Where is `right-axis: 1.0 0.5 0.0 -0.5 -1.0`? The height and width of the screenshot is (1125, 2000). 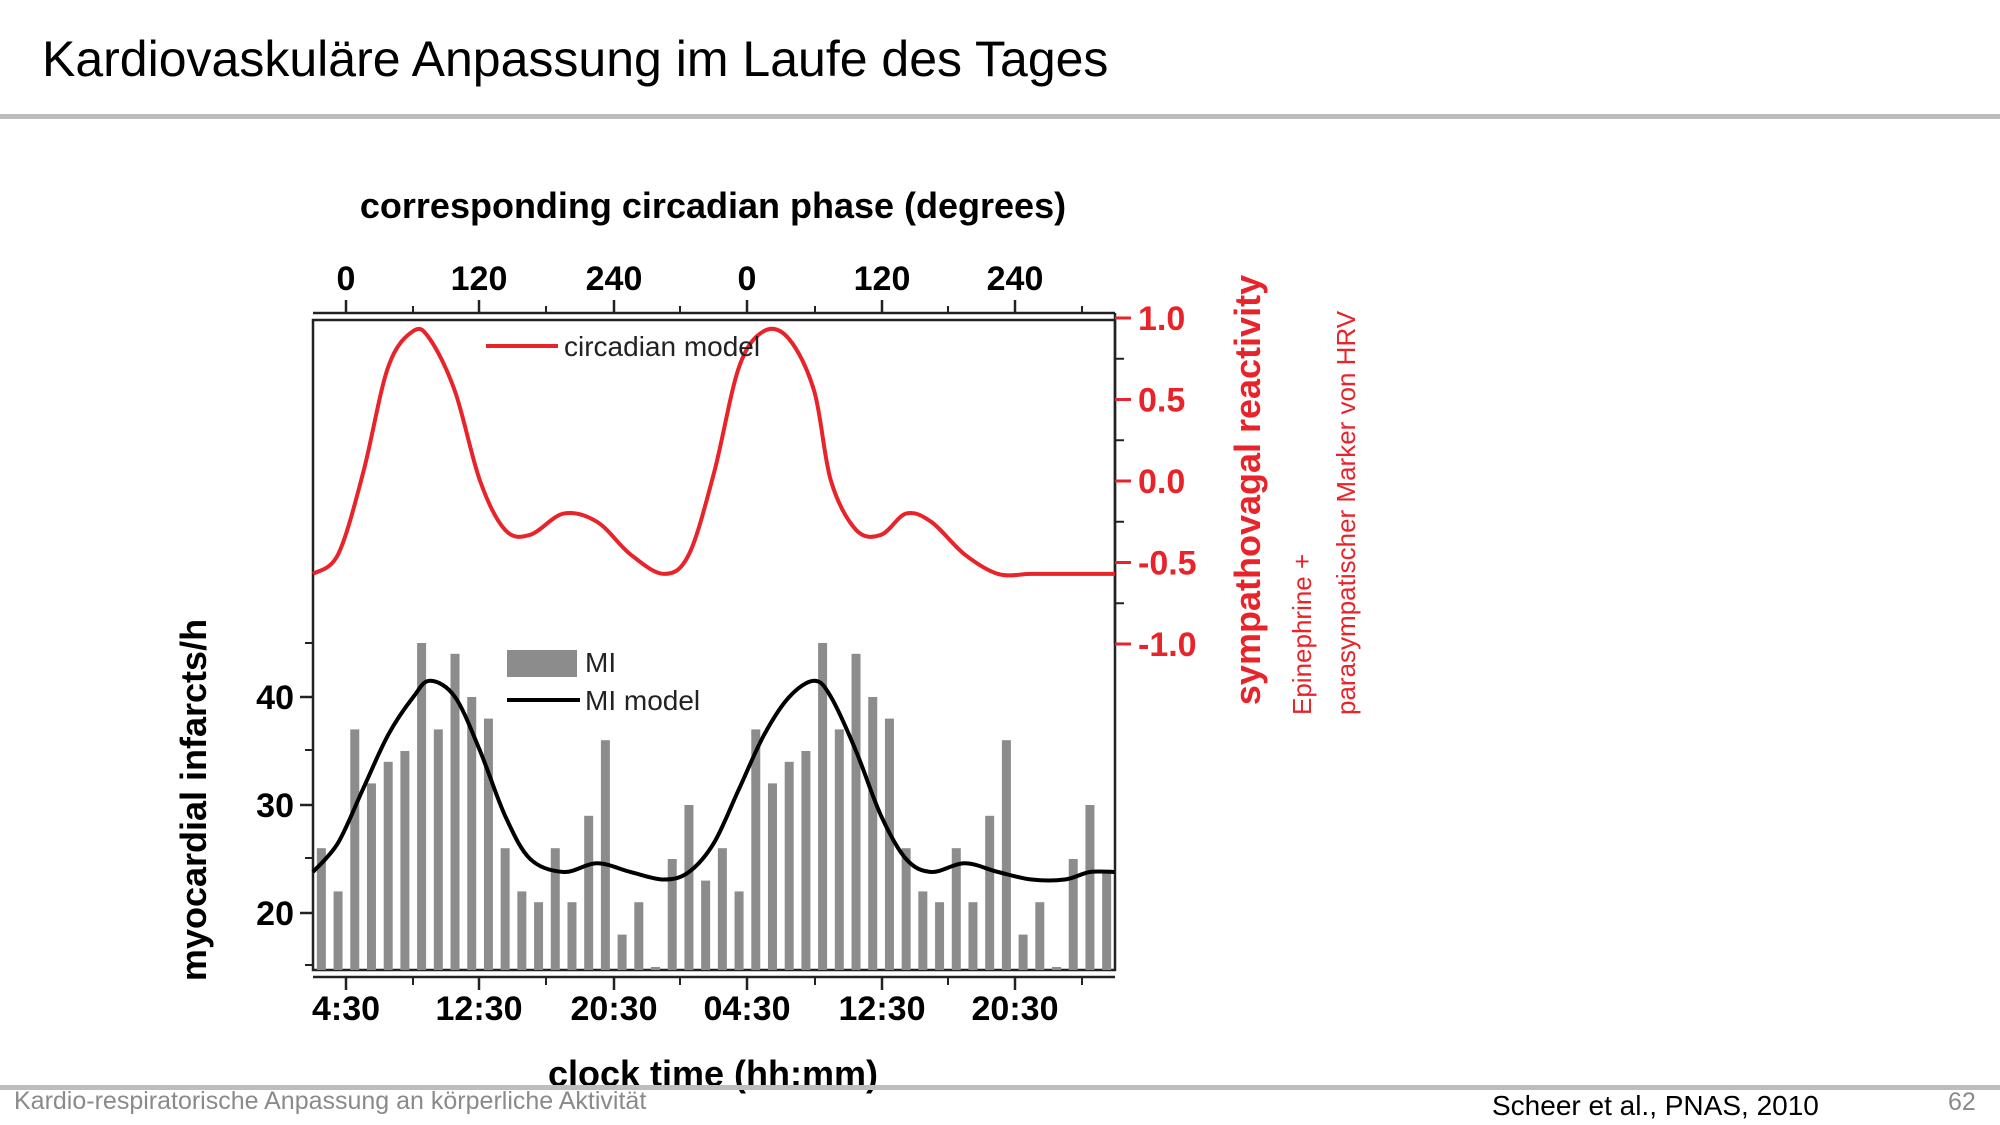
right-axis: 1.0 0.5 0.0 -0.5 -1.0 is located at coordinates (1155, 482).